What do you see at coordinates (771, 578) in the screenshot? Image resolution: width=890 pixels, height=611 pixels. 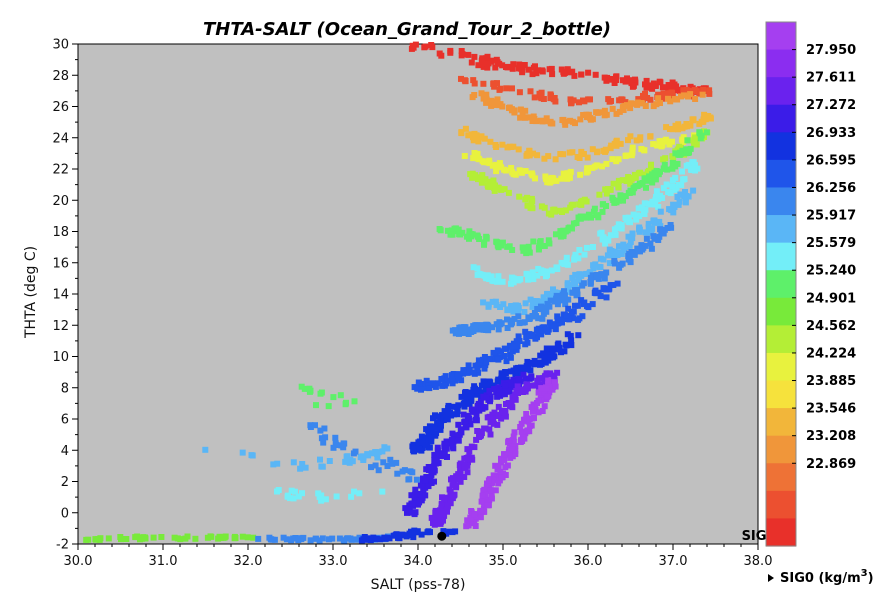 I see `play-arrow-icon` at bounding box center [771, 578].